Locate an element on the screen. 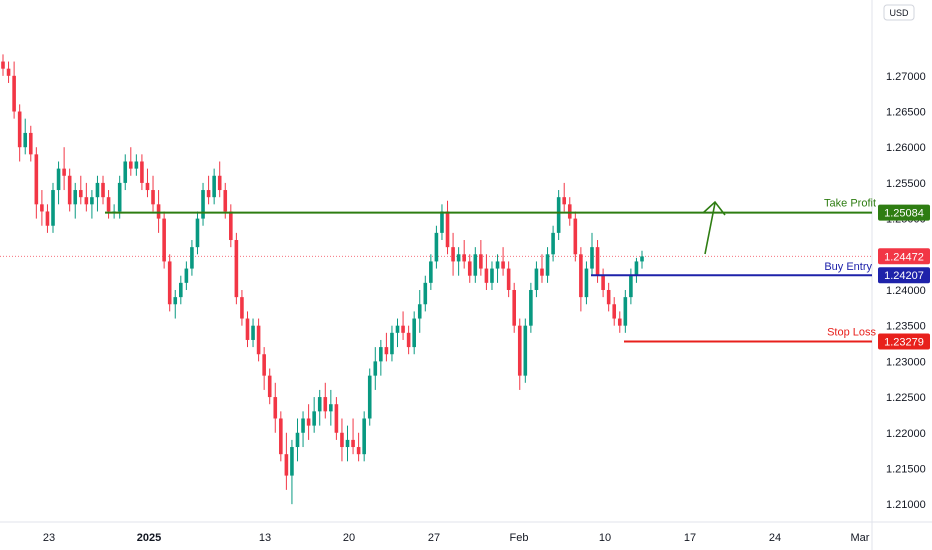 Image resolution: width=932 pixels, height=550 pixels. price-tick-label: 1.21000 is located at coordinates (906, 505).